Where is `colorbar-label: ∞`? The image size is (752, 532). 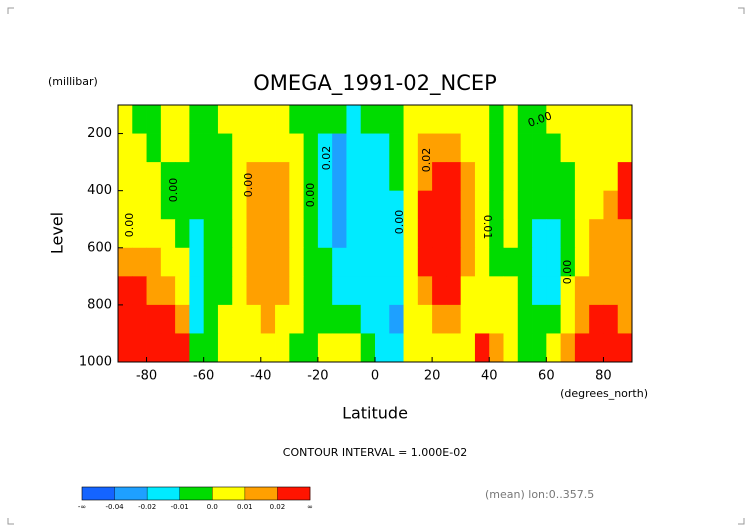
colorbar-label: ∞ is located at coordinates (310, 507).